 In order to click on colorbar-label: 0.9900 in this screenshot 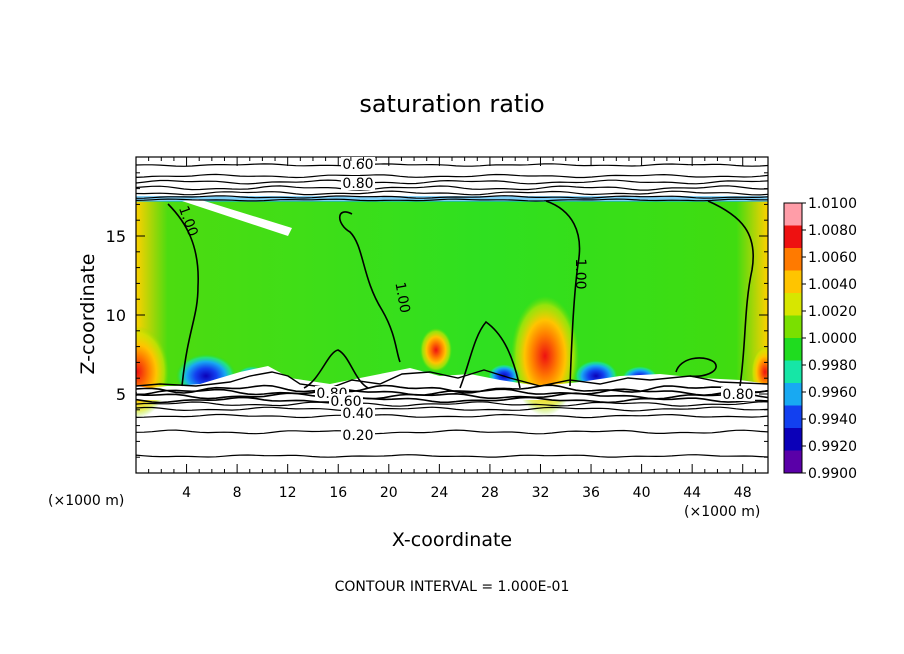, I will do `click(832, 474)`.